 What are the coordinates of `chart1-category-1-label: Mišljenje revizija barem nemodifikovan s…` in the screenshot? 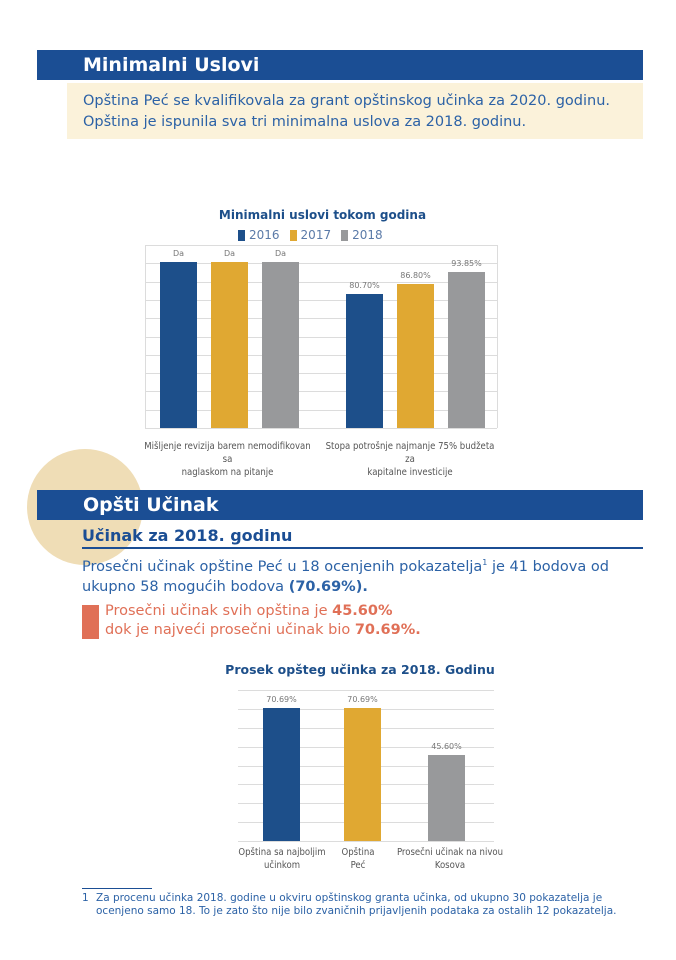 It's located at (227, 459).